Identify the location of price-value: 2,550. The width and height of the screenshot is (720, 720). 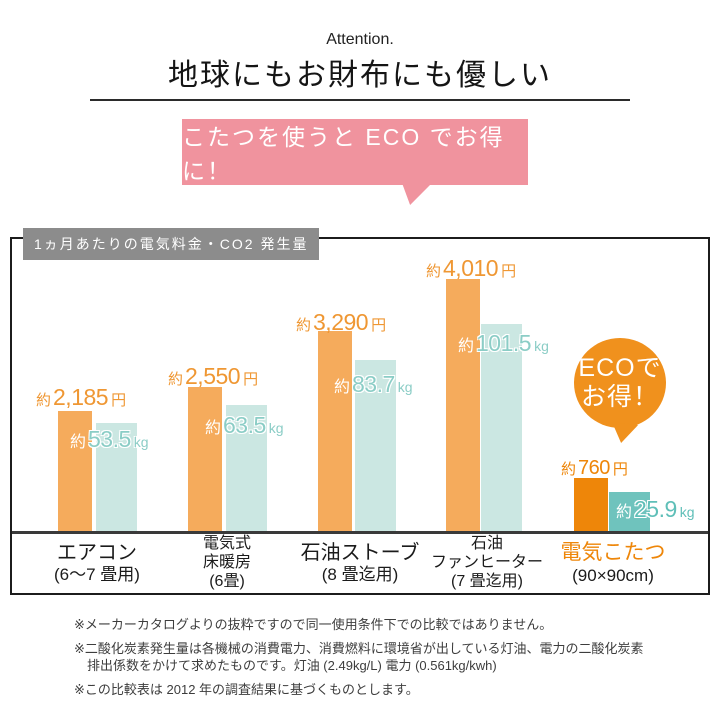
(213, 376).